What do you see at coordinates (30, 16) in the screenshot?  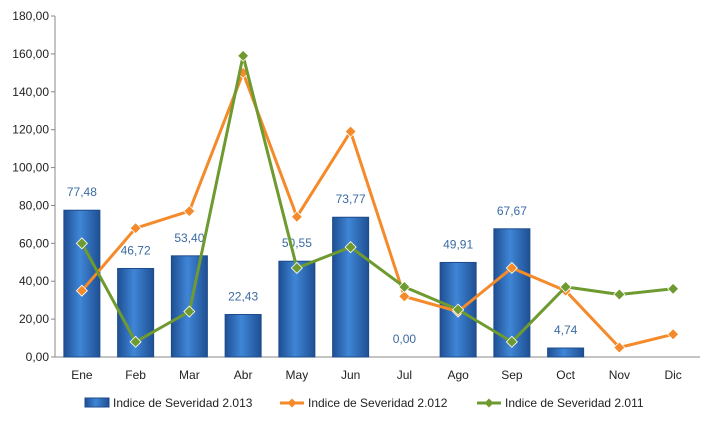 I see `y-tick-label: 180,00` at bounding box center [30, 16].